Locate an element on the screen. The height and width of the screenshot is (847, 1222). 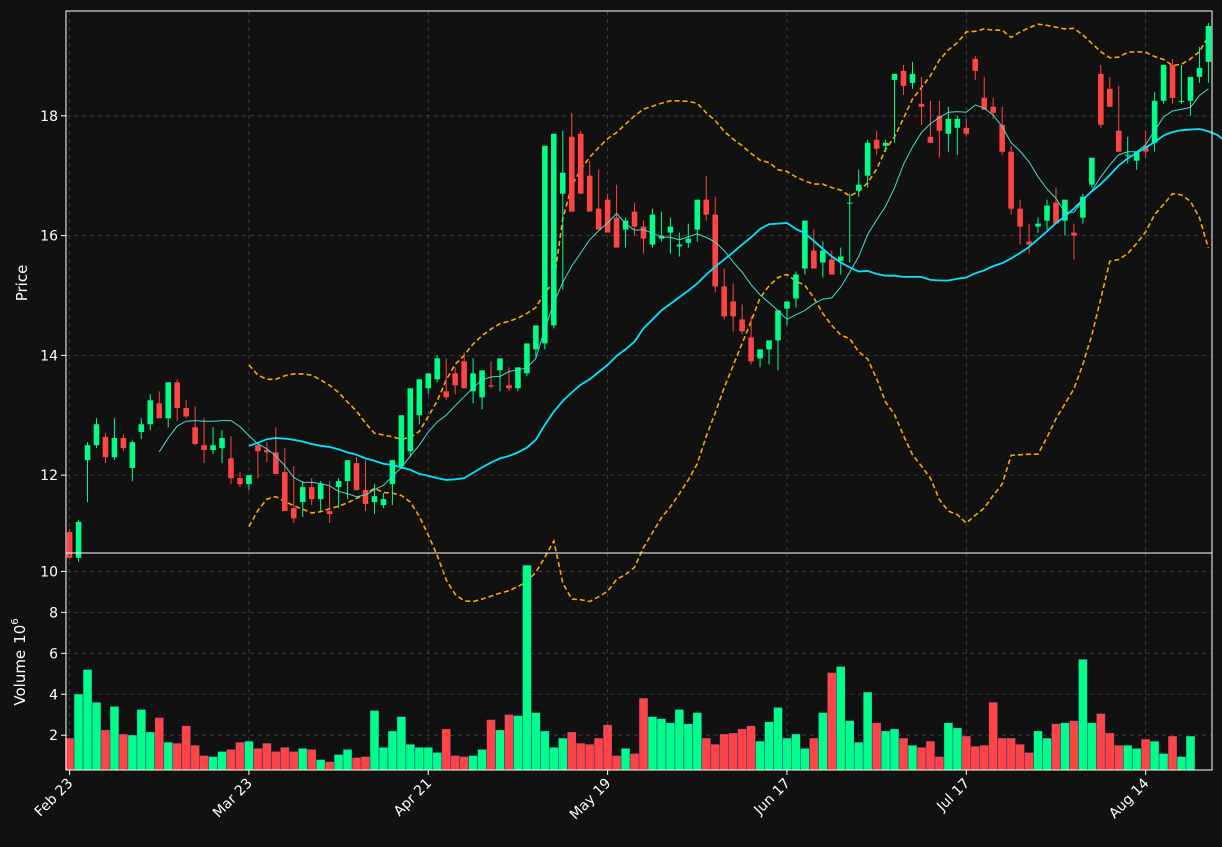
price-tick-label: 12 is located at coordinates (49, 476).